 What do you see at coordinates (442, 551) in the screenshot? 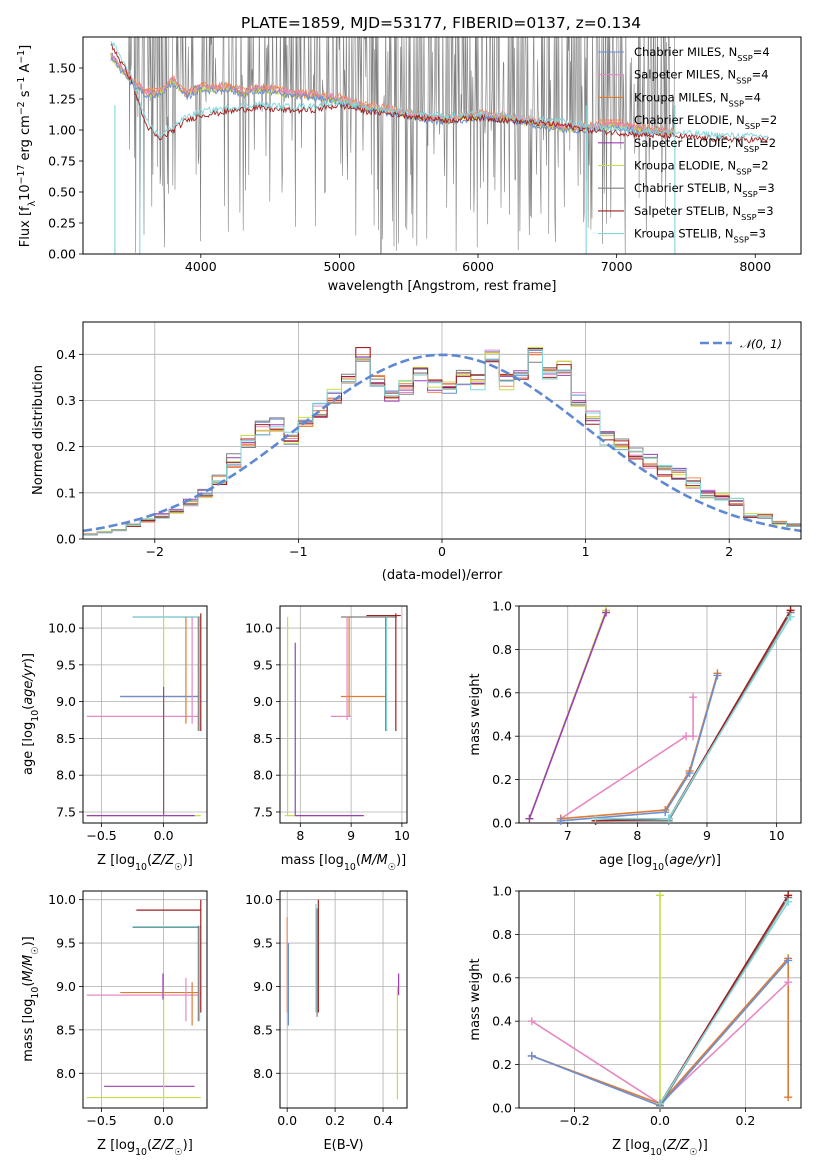
I see `tick-label-x: 0` at bounding box center [442, 551].